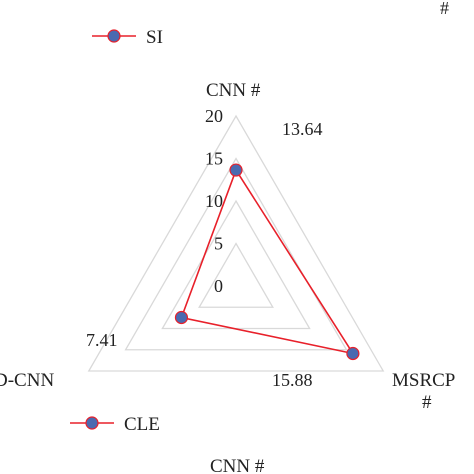  I want to click on legend-label-cle: CLE, so click(142, 424).